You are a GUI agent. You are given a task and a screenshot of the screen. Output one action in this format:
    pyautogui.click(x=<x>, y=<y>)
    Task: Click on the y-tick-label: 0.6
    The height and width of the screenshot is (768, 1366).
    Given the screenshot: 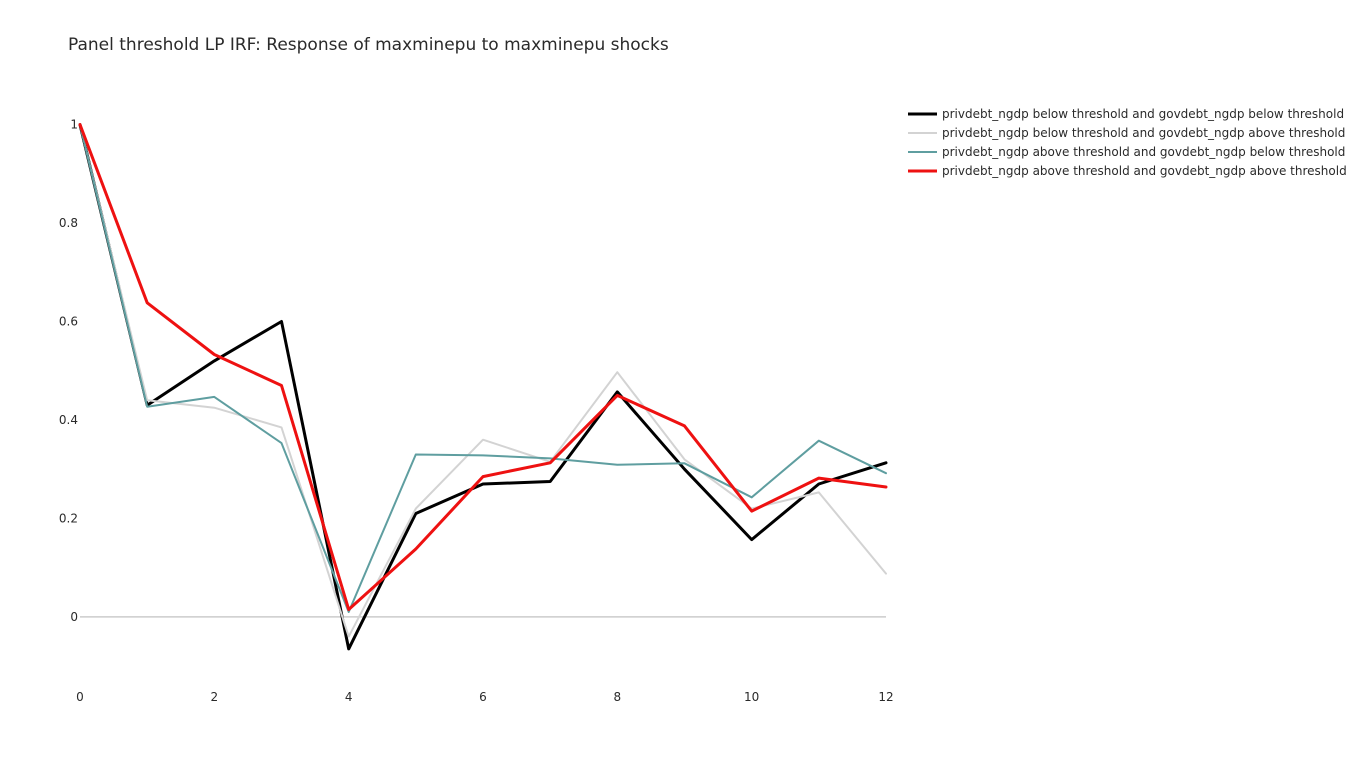 What is the action you would take?
    pyautogui.click(x=68, y=322)
    